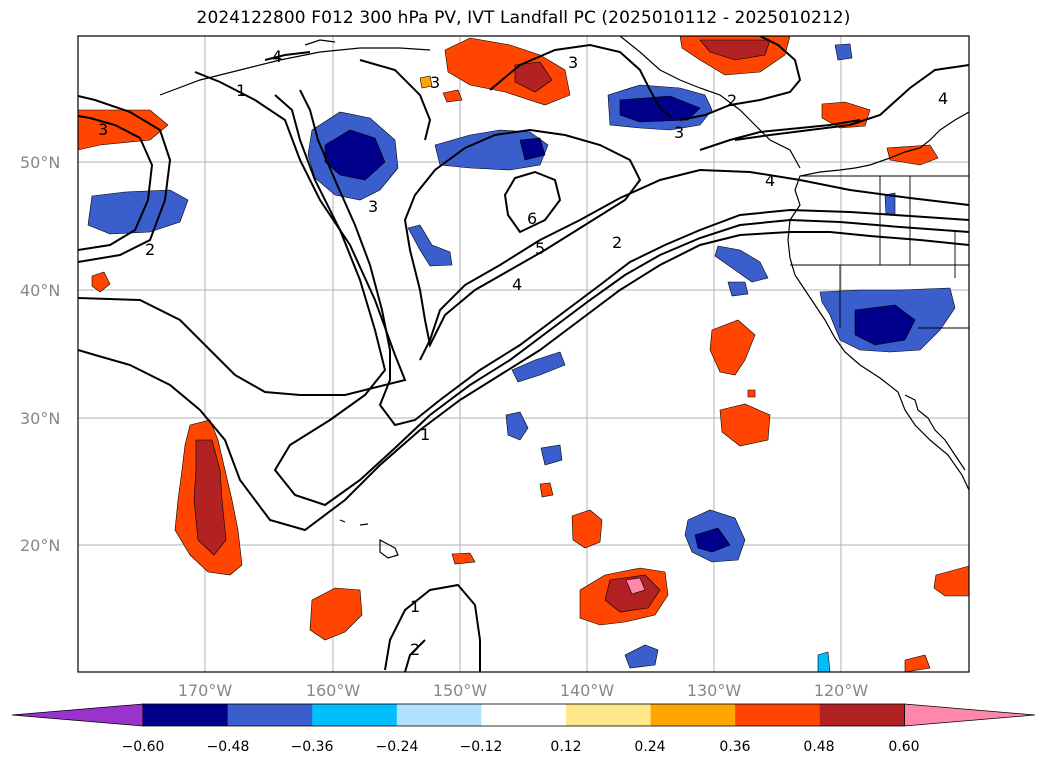  I want to click on lon-label: 160°W, so click(333, 690).